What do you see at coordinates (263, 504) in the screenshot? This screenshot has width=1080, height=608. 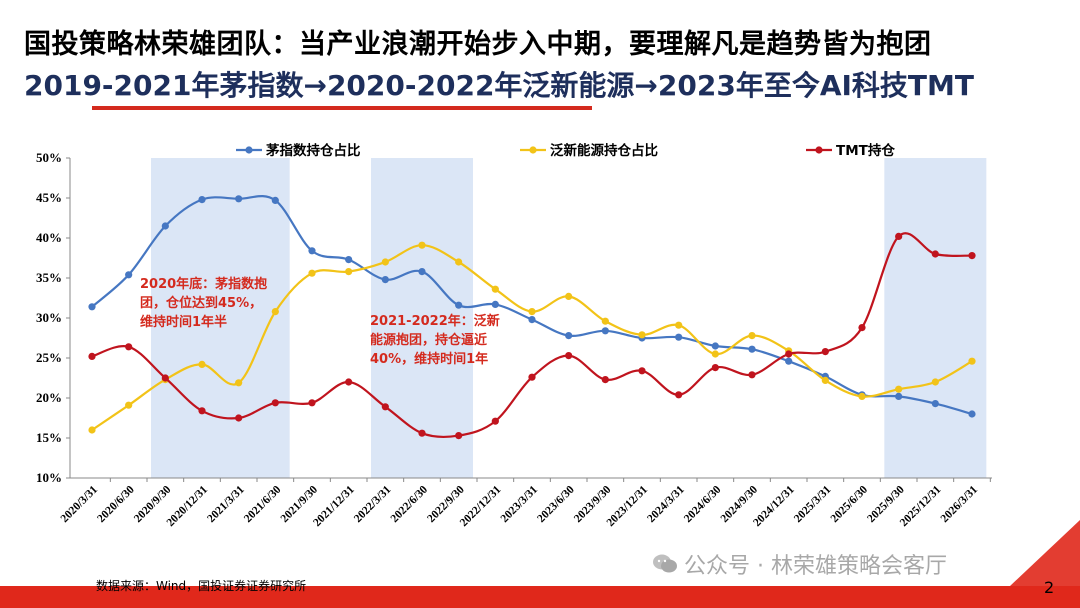 I see `x-tick-label: 2021/6/30` at bounding box center [263, 504].